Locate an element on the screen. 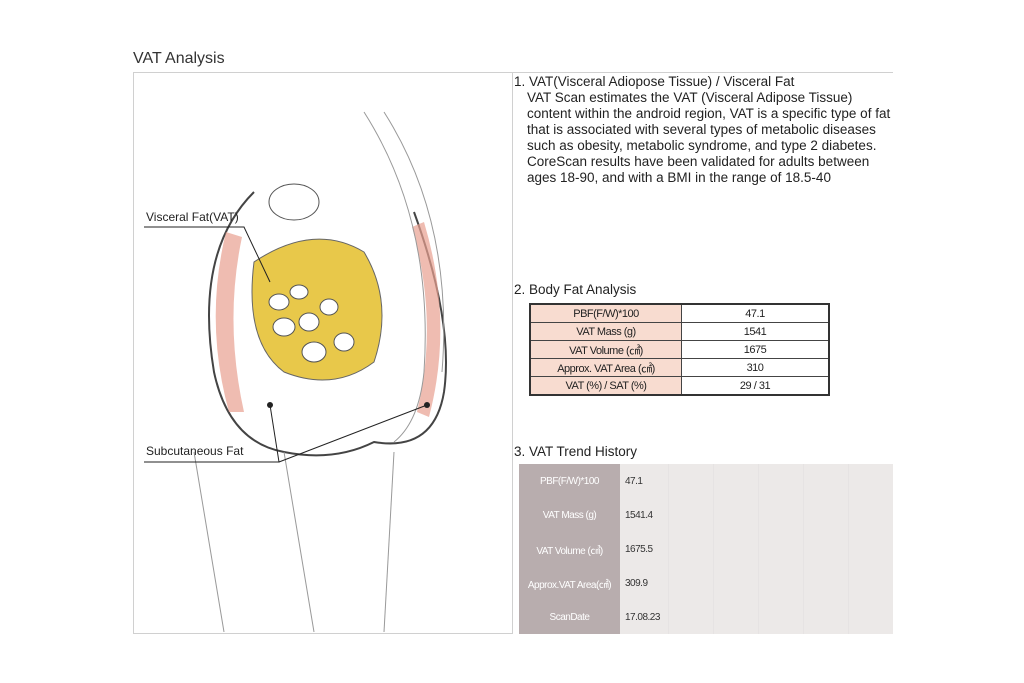 Image resolution: width=1024 pixels, height=683 pixels. row-label: VAT (%) / SAT (%) is located at coordinates (605, 386).